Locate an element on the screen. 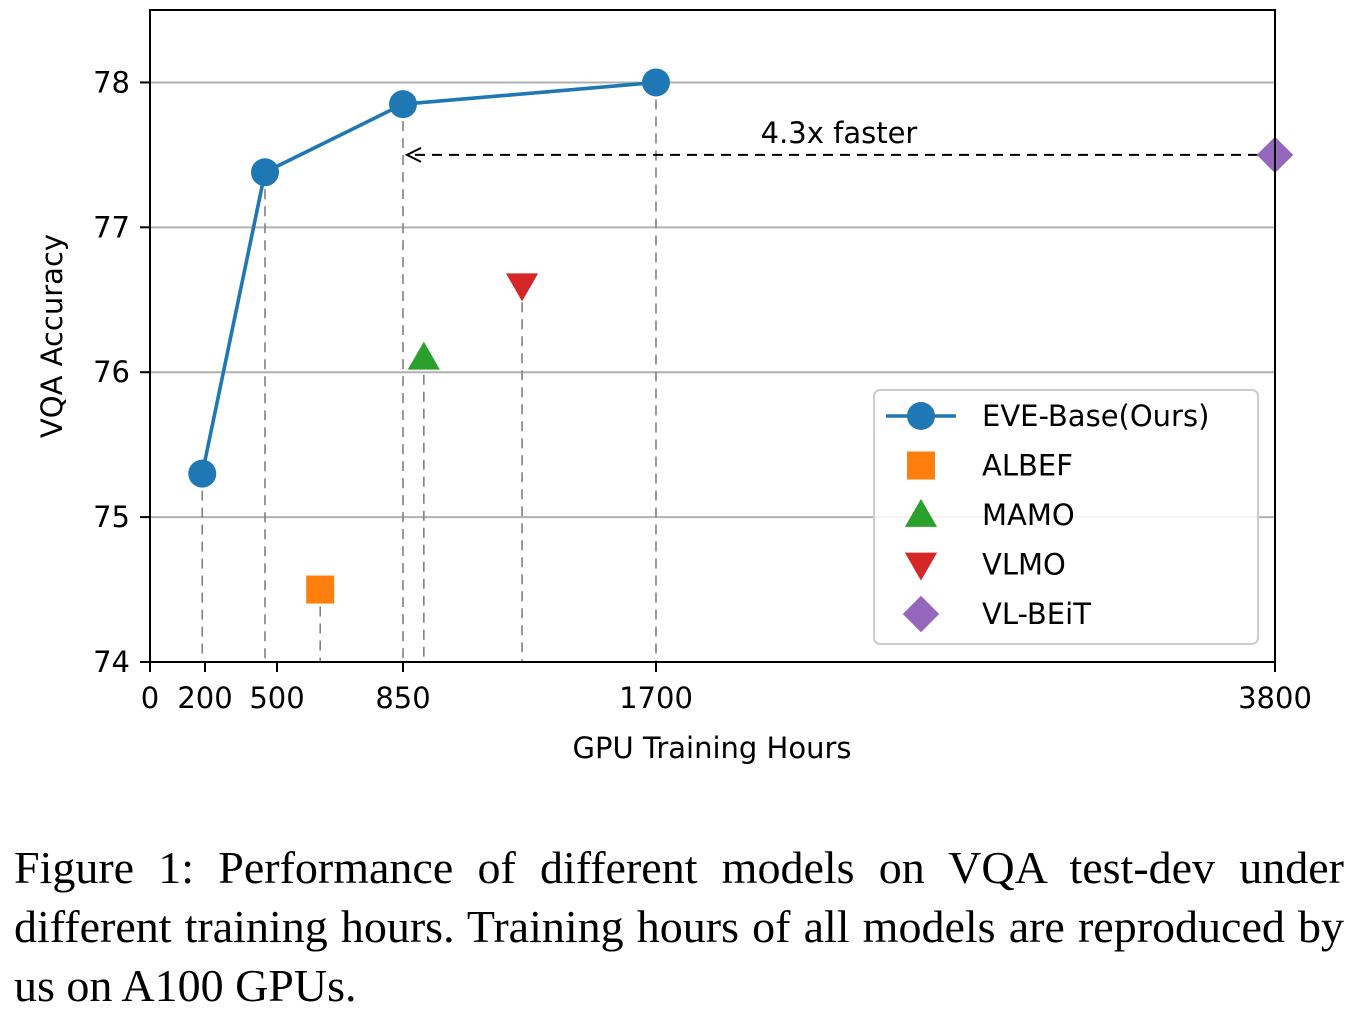 This screenshot has width=1350, height=1034. y-tick-label: 77 is located at coordinates (111, 227).